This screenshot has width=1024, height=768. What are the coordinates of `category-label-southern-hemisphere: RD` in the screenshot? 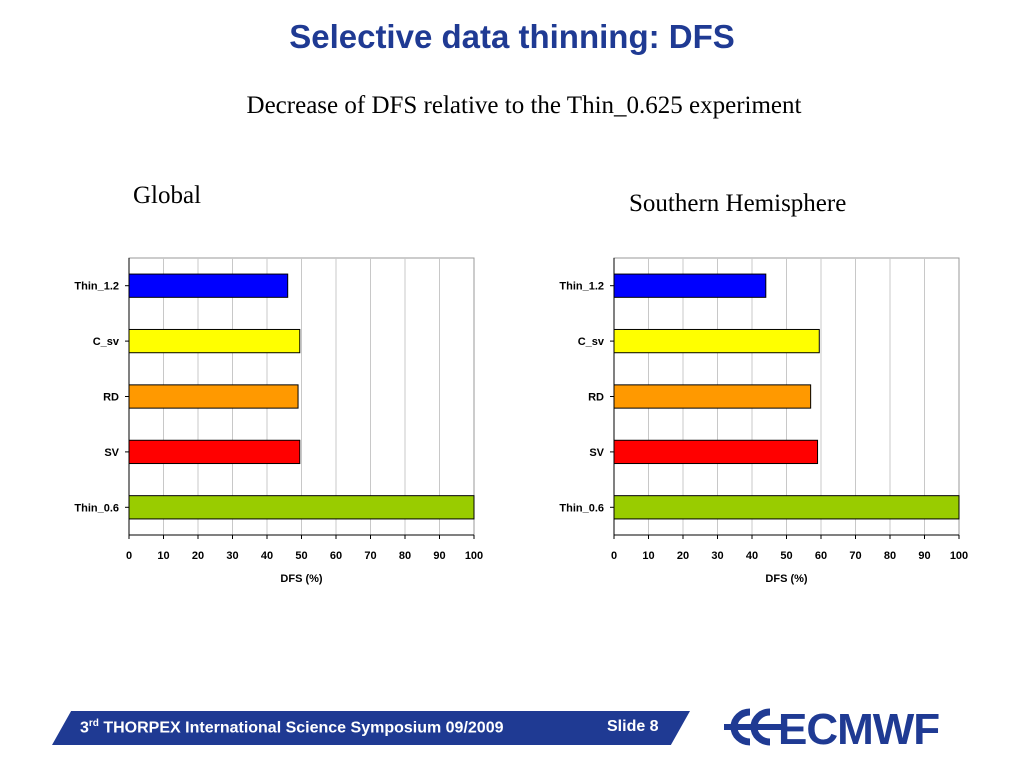 It's located at (596, 398).